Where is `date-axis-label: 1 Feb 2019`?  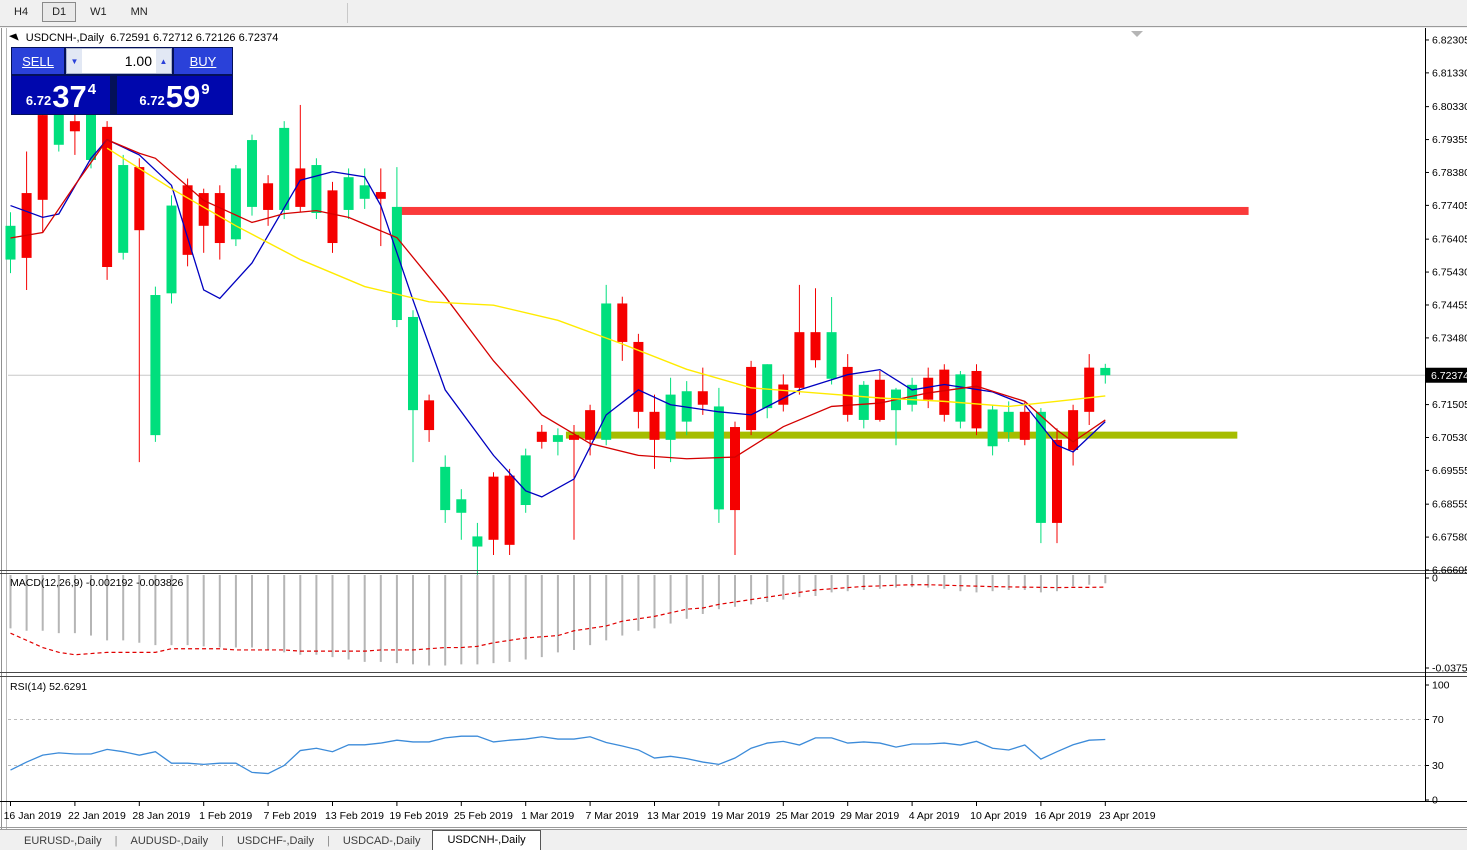
date-axis-label: 1 Feb 2019 is located at coordinates (225, 816).